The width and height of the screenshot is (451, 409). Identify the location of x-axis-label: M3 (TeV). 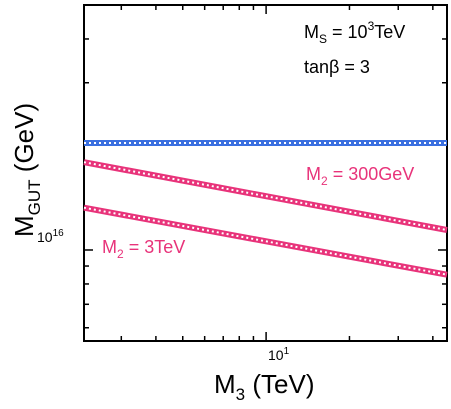
(264, 386).